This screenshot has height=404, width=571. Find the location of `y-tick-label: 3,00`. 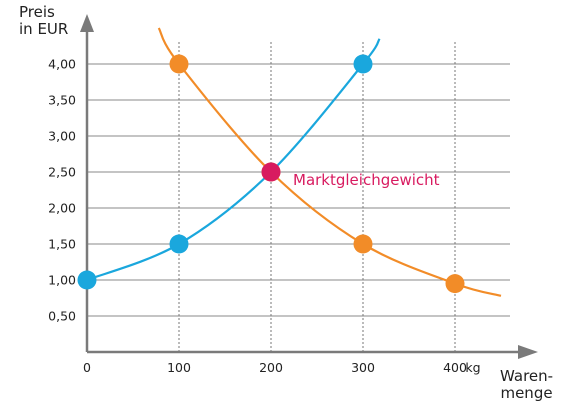

y-tick-label: 3,00 is located at coordinates (62, 136).